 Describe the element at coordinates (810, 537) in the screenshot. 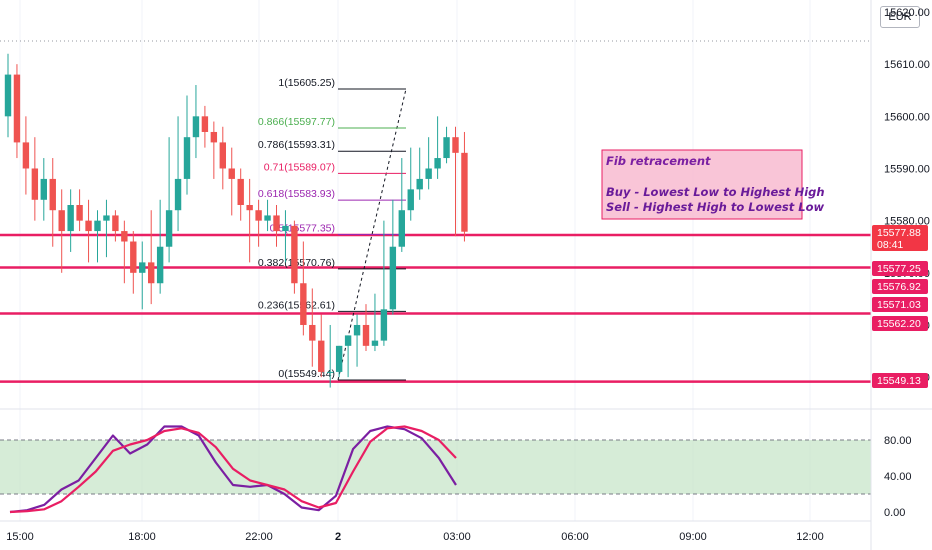

I see `time-axis-label: 12:00` at that location.